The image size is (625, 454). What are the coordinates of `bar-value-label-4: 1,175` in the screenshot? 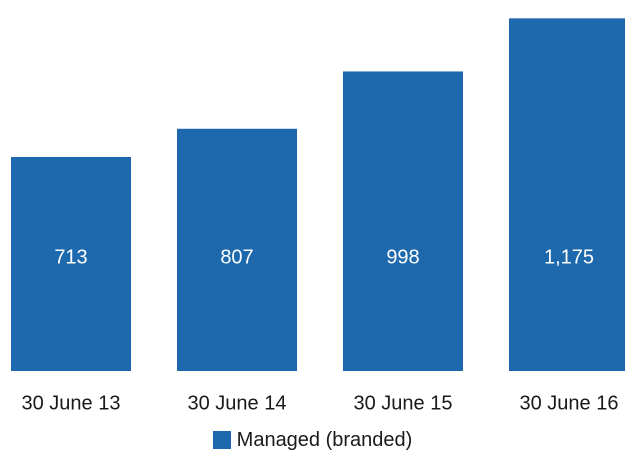 It's located at (569, 257).